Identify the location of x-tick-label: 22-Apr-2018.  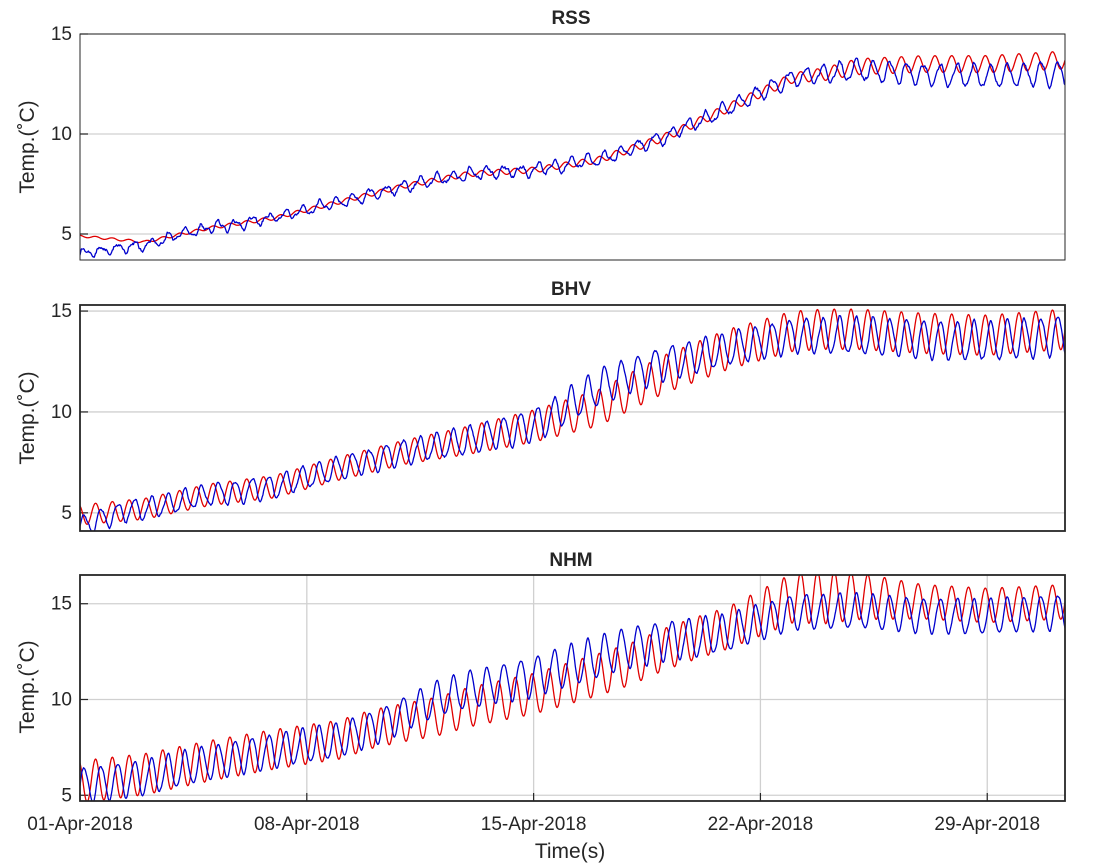
(761, 824).